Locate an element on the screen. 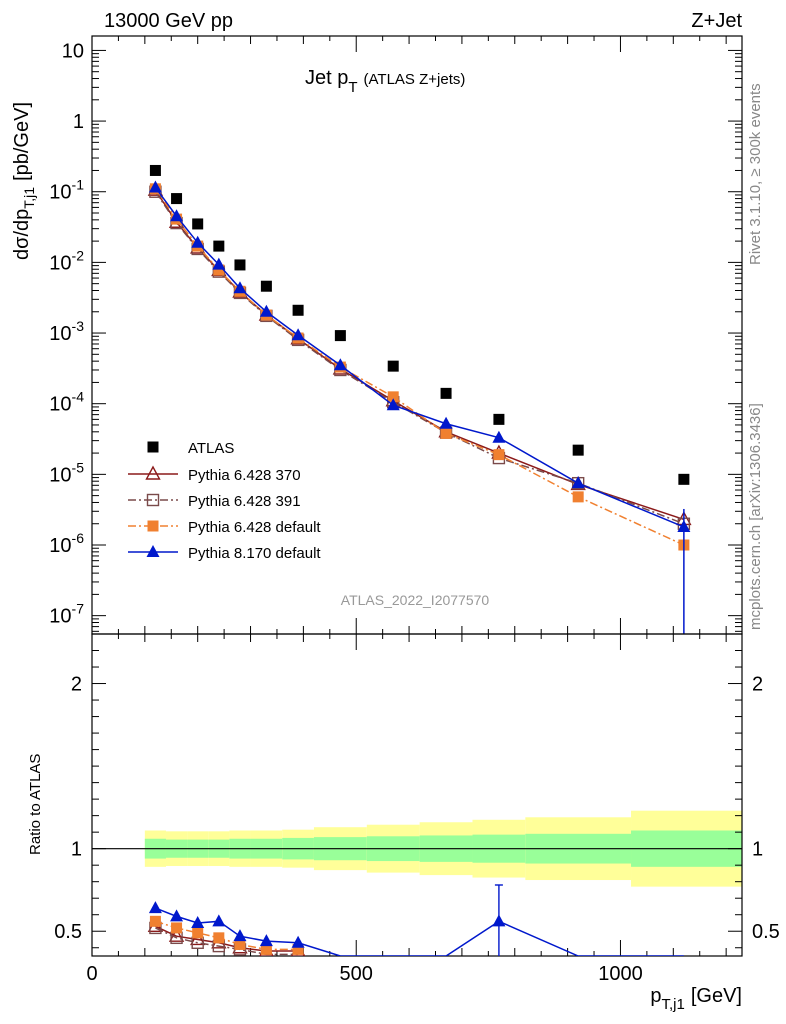 This screenshot has width=786, height=1024. side-label-bottom: mcplots.cern.ch [arXiv:1306.3436] is located at coordinates (755, 516).